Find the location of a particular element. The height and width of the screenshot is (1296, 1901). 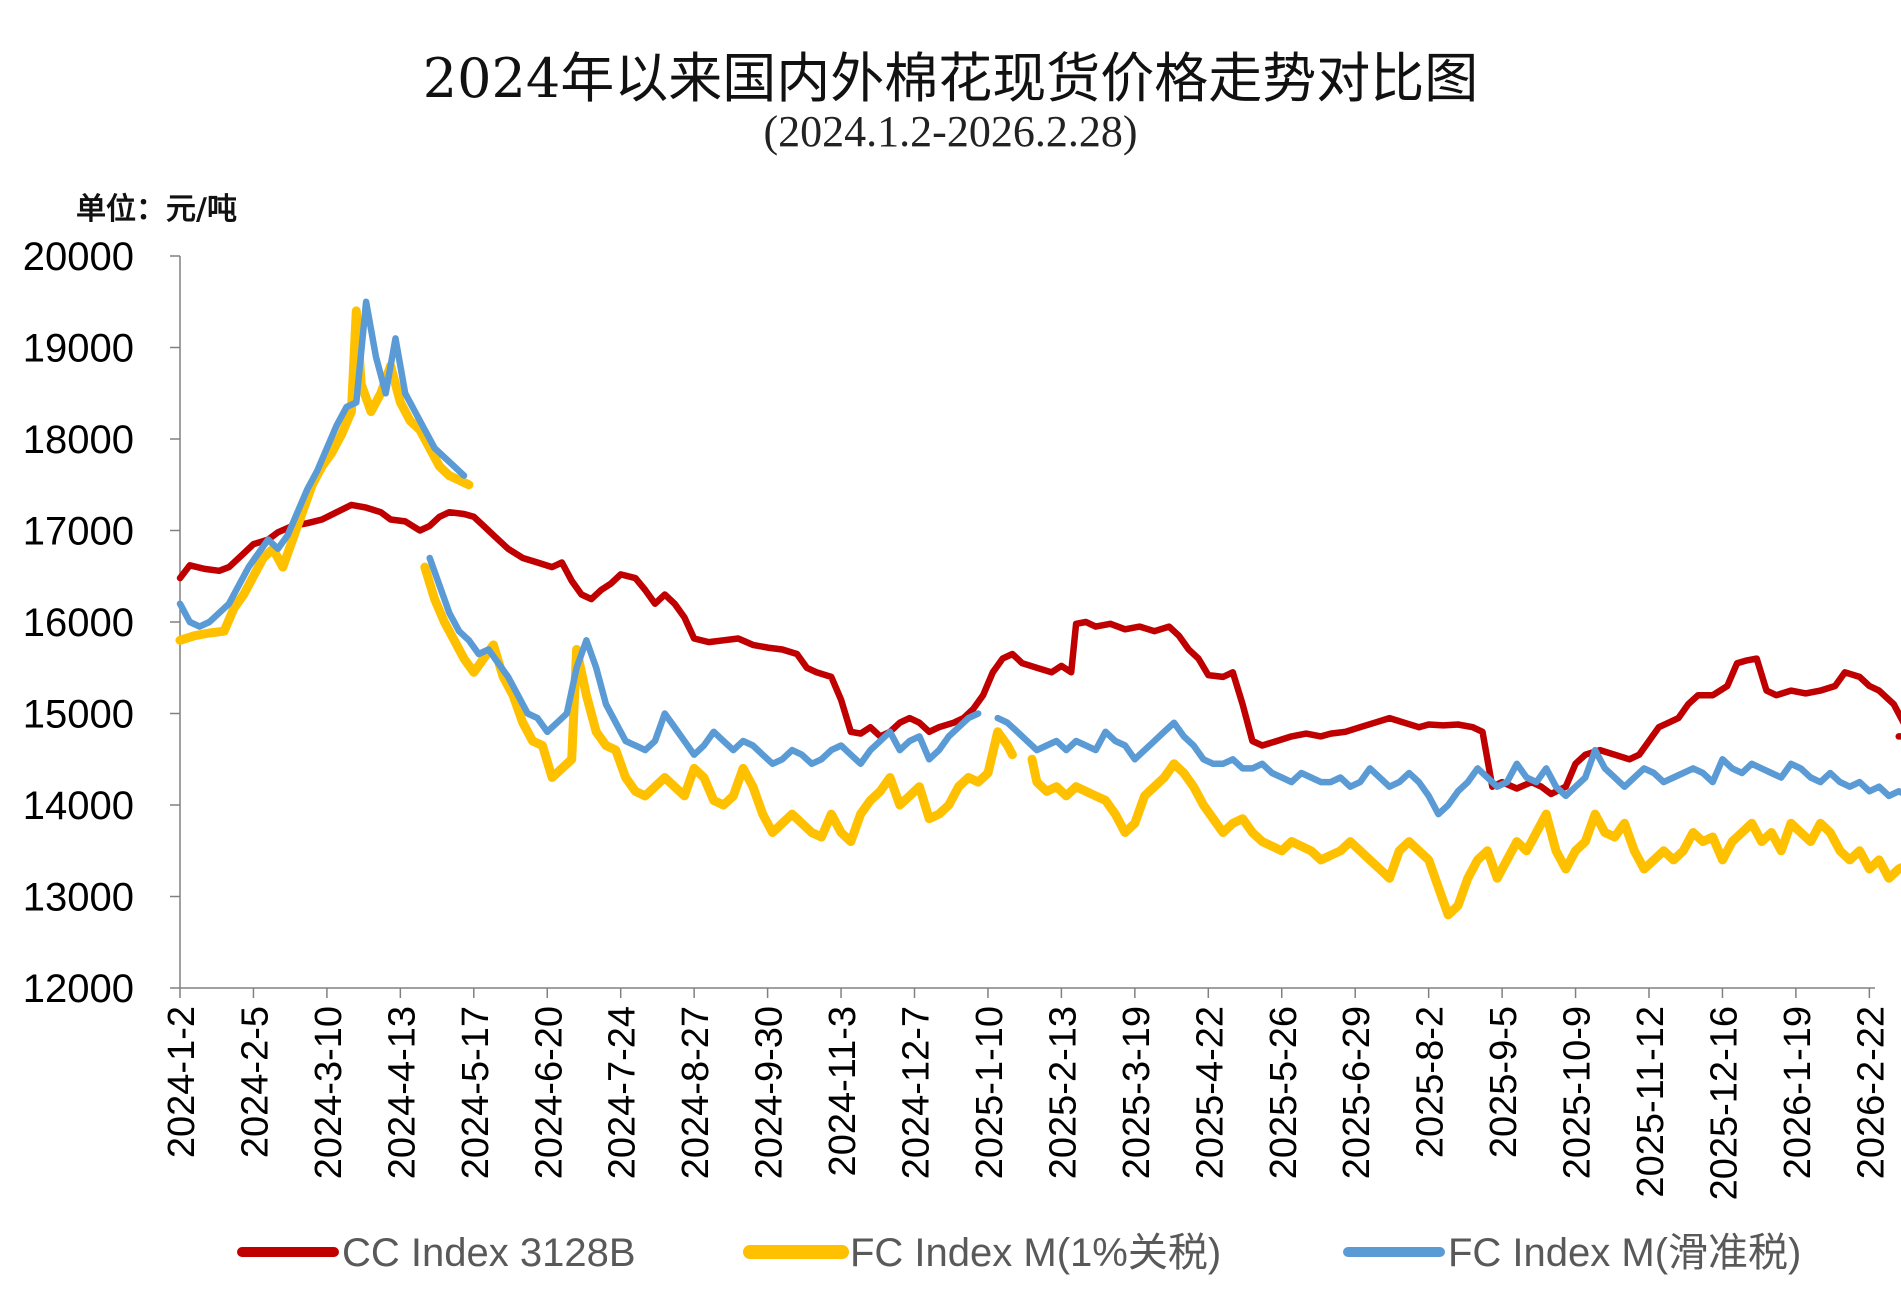

chart-subtitle: (2024.1.2-2026.2.28) is located at coordinates (950, 131).